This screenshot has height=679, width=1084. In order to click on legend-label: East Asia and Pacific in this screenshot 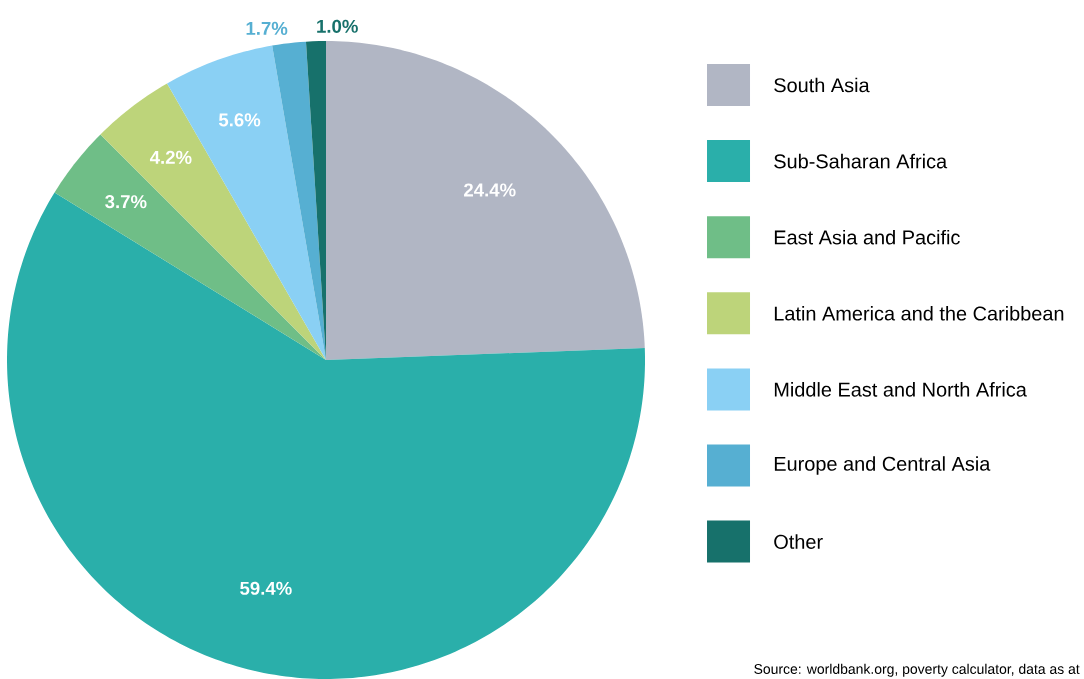, I will do `click(867, 237)`.